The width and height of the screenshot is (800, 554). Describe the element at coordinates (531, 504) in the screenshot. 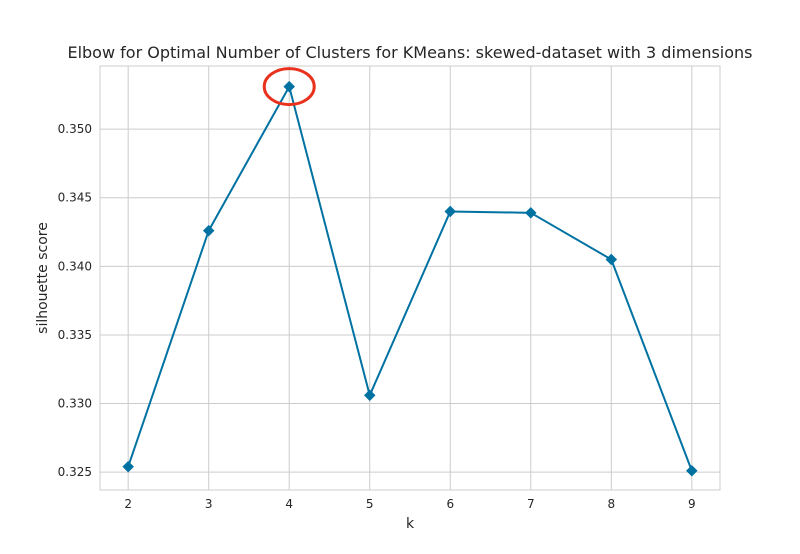

I see `x-tick-label: 7` at that location.